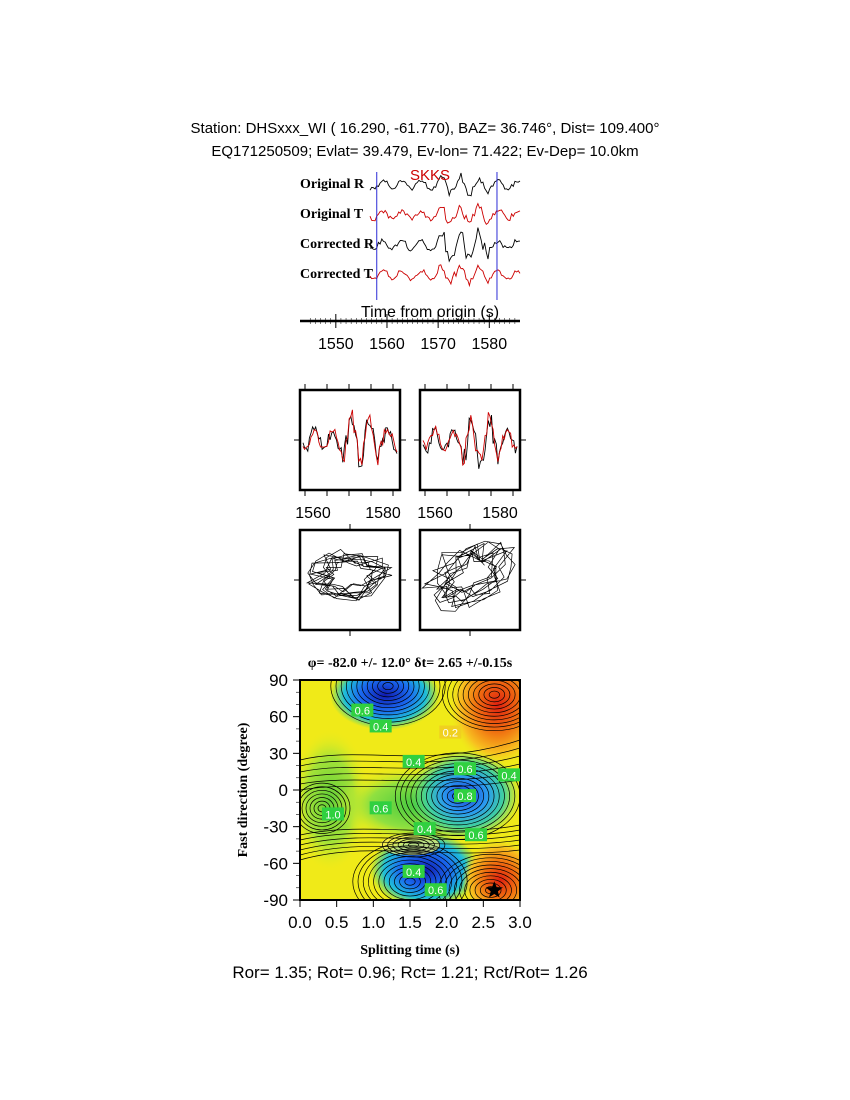 Image resolution: width=850 pixels, height=1100 pixels. I want to click on windowed-waveform-panels, so click(410, 440).